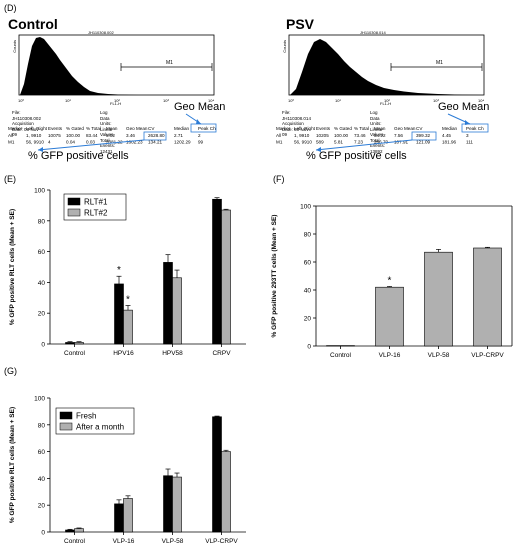  What do you see at coordinates (134, 142) in the screenshot?
I see `stats-cell: 1602.23` at bounding box center [134, 142].